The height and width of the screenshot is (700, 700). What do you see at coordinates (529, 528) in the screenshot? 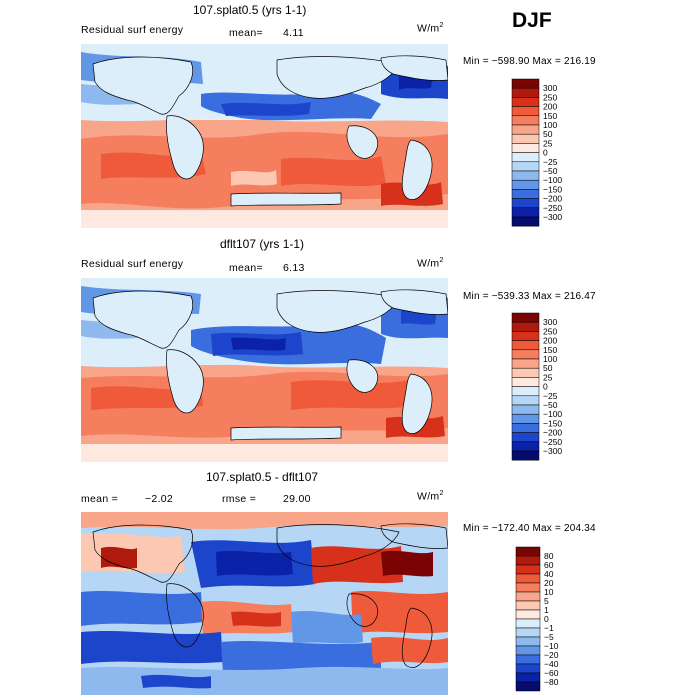
I see `panel3-minmax: Min = −172.40 Max = 204.34` at bounding box center [529, 528].